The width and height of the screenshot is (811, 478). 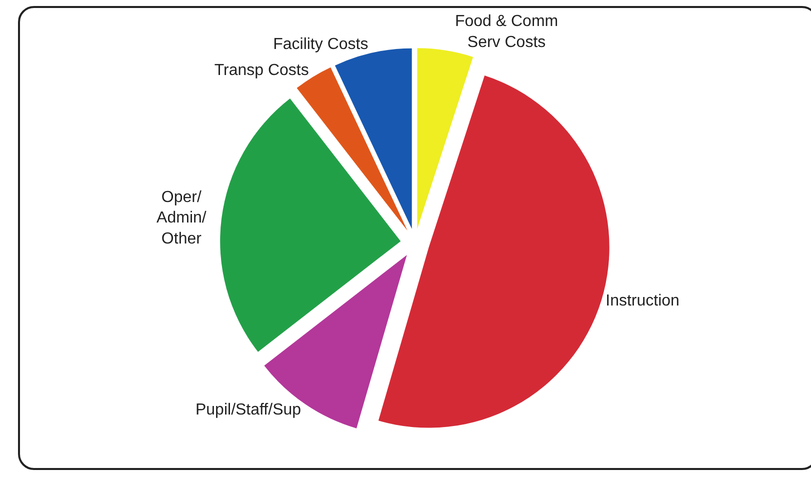 I want to click on slice-label: Oper/ Admin/ Other, so click(x=181, y=218).